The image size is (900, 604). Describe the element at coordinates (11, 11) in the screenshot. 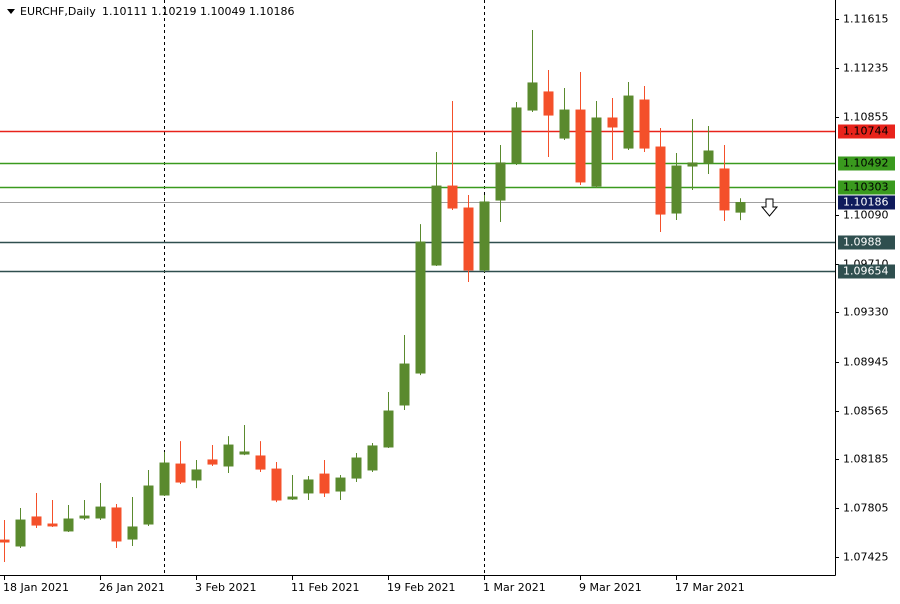

I see `menu-arrow` at that location.